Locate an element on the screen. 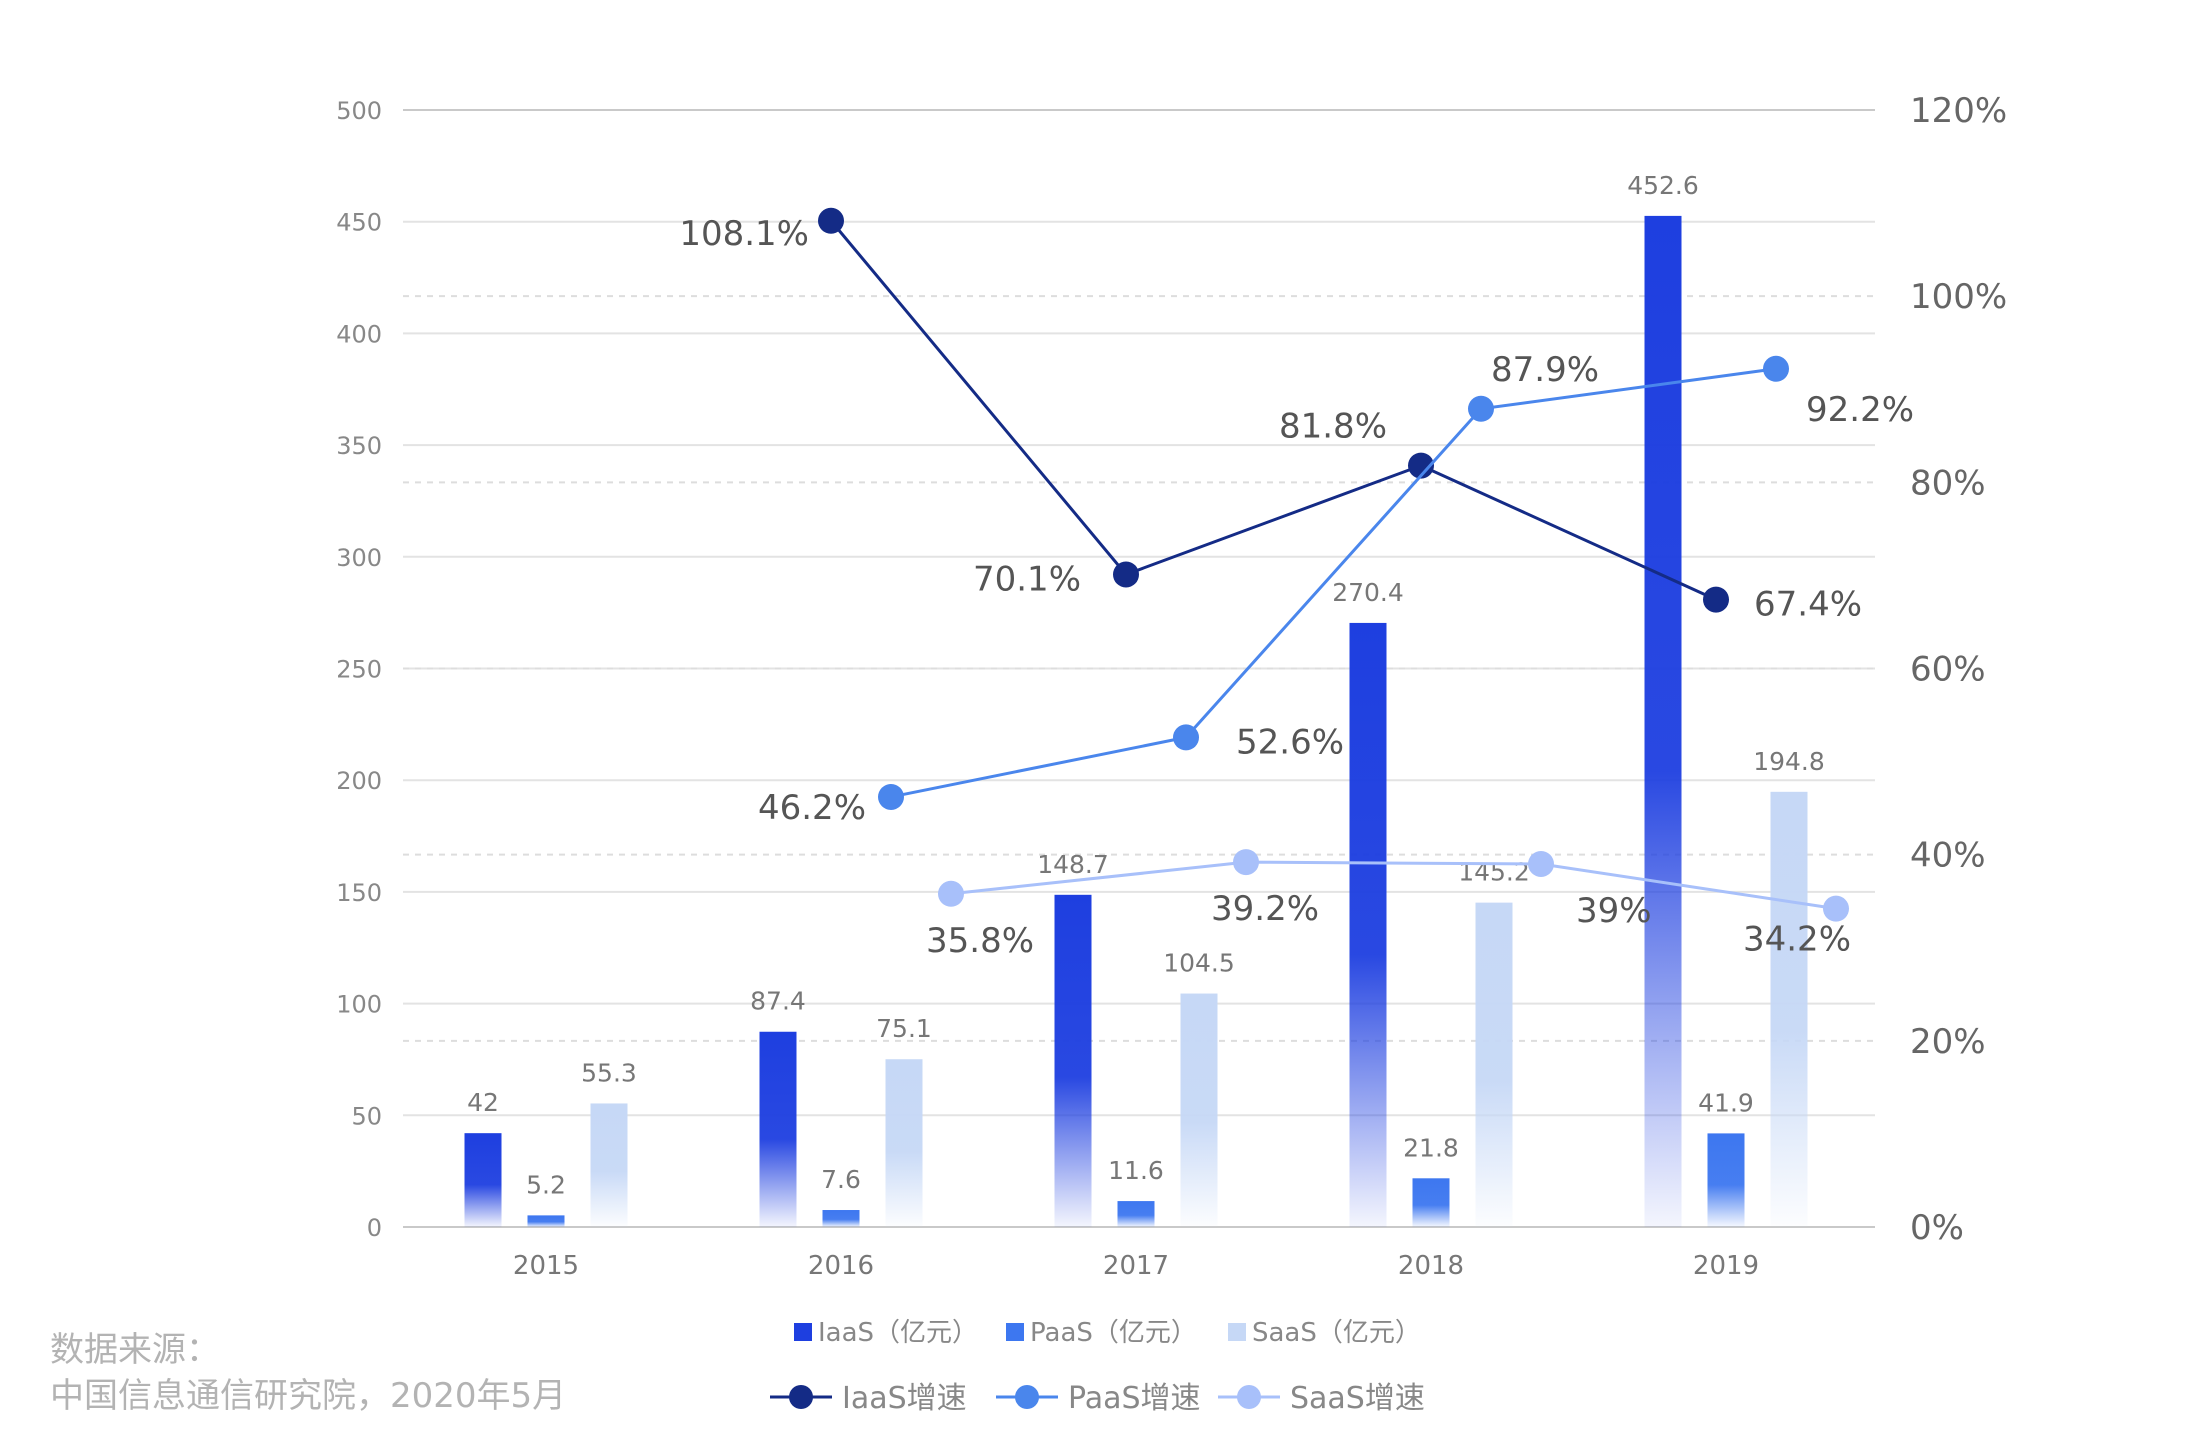  left-tick-label: 300 is located at coordinates (359, 558).